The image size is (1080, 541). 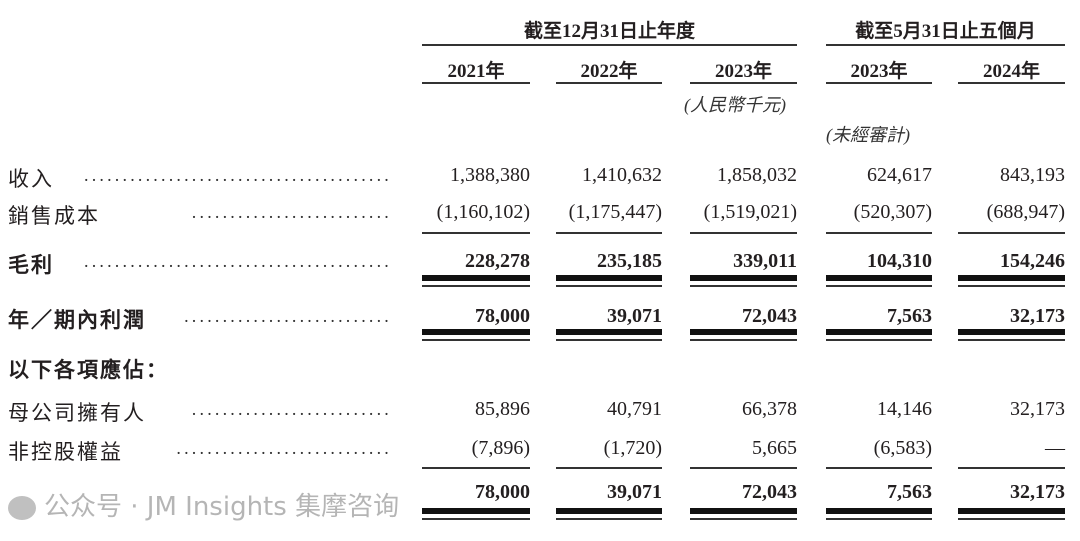 I want to click on cell-value: —, so click(x=1055, y=448).